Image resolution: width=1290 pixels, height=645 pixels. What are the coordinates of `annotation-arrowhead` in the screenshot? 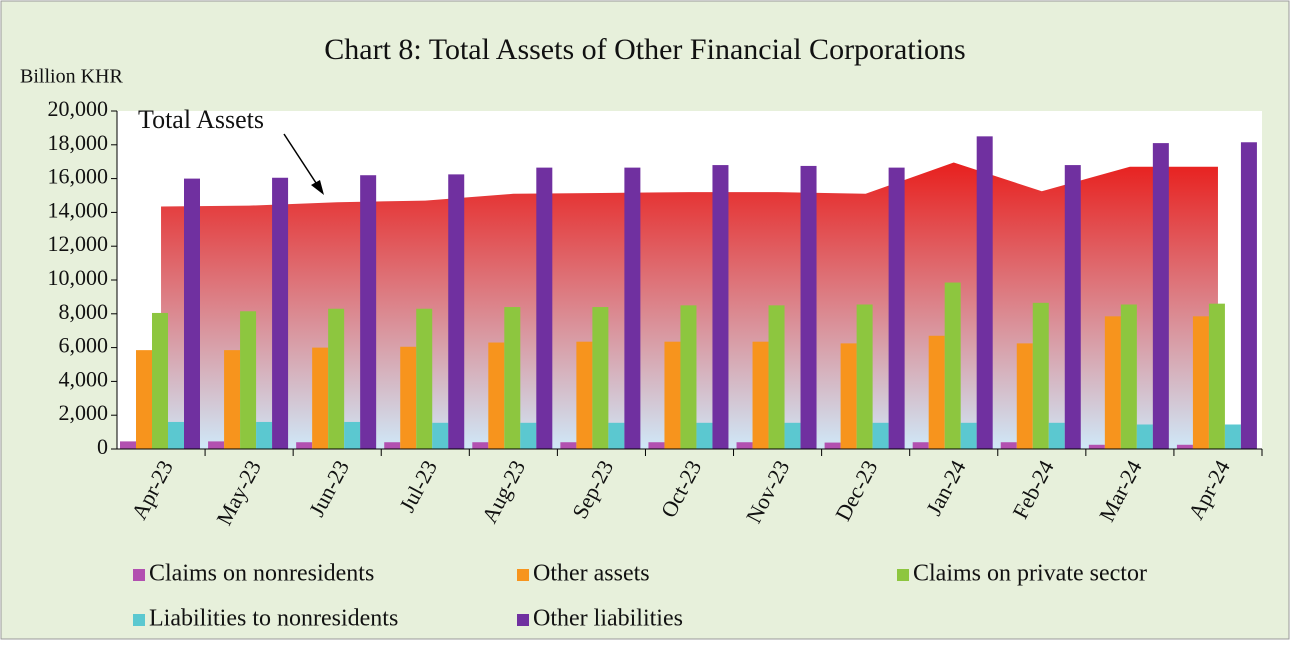 It's located at (317, 187).